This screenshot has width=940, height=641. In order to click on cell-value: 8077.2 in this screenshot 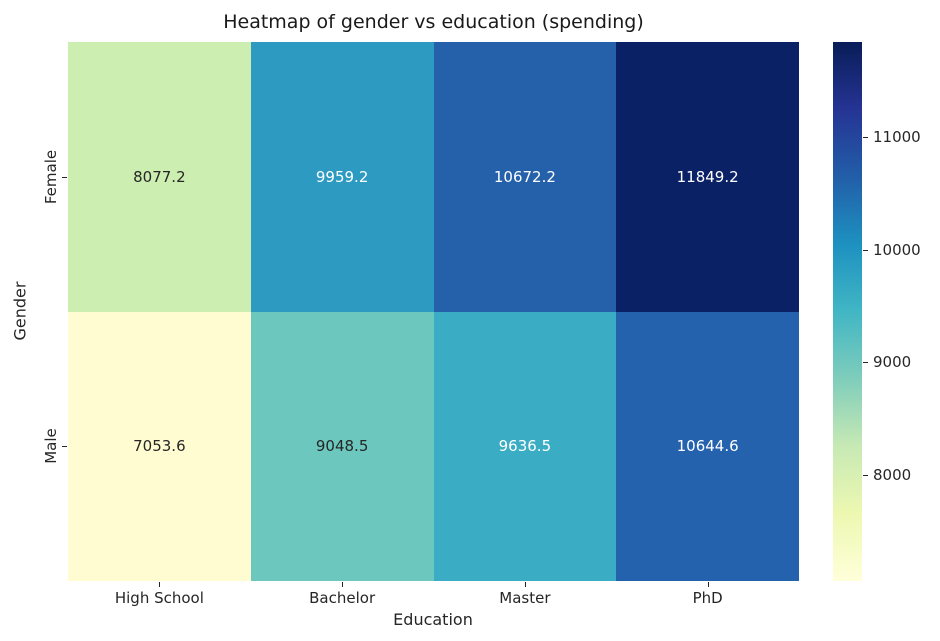, I will do `click(159, 176)`.